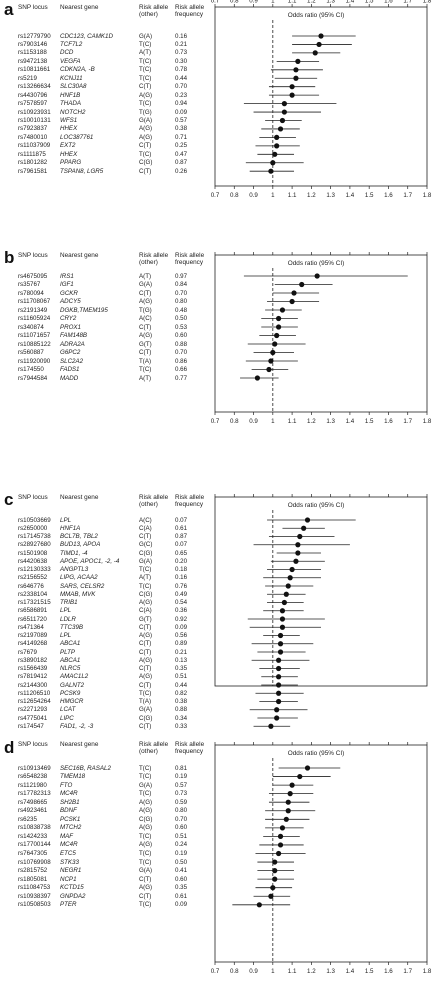 The width and height of the screenshot is (435, 996). What do you see at coordinates (321, 96) in the screenshot?
I see `plot-frame` at bounding box center [321, 96].